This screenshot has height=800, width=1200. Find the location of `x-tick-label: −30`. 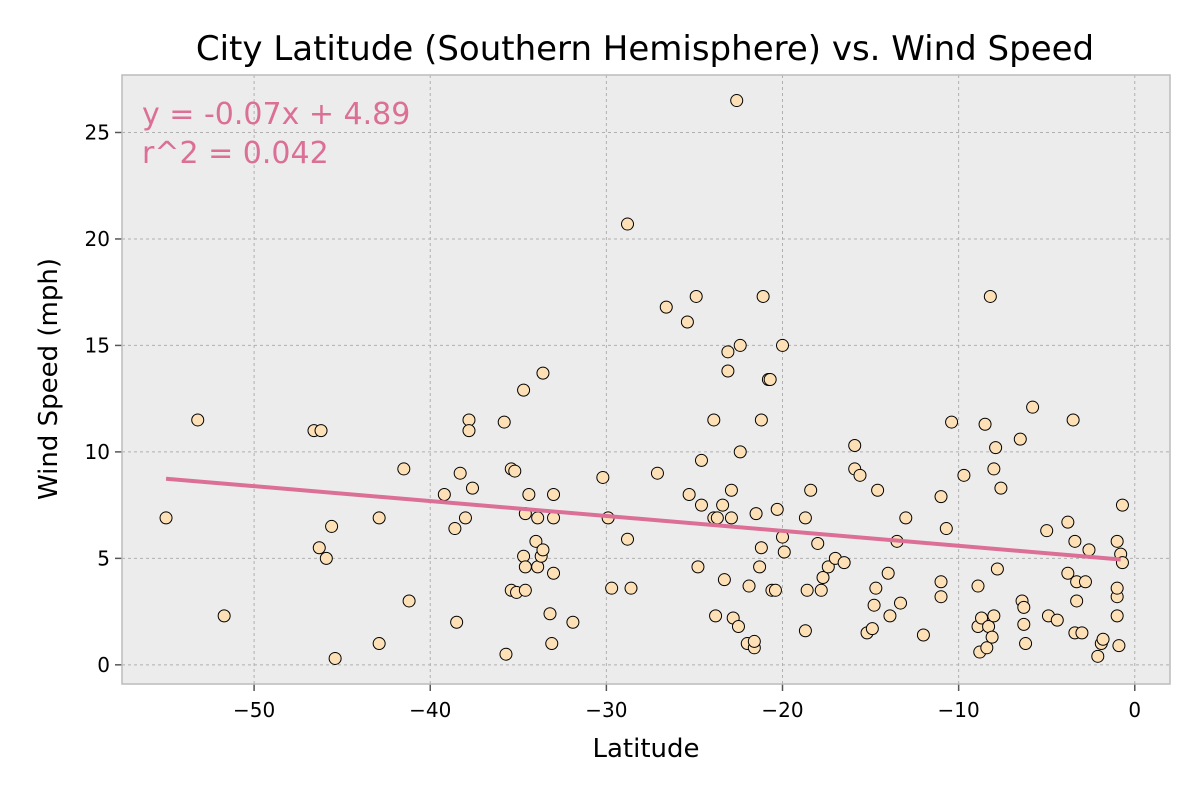

x-tick-label: −30 is located at coordinates (606, 710).